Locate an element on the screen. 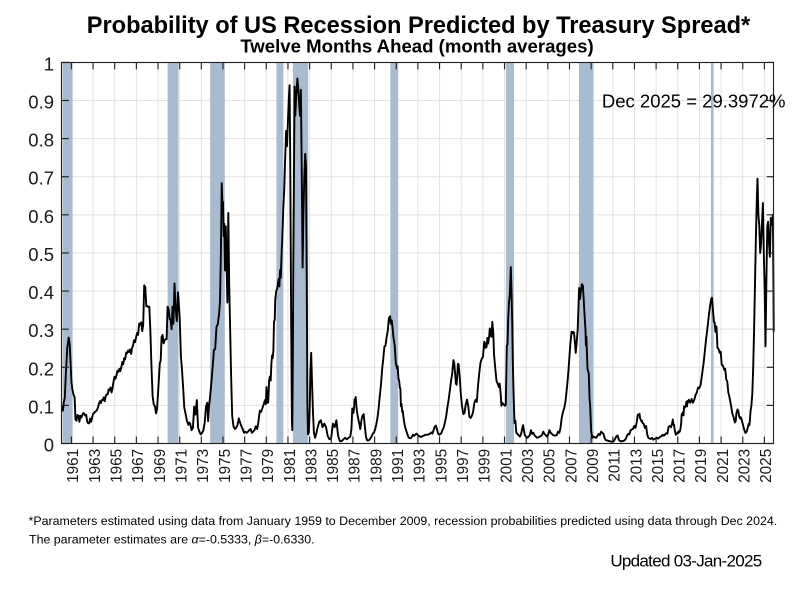 This screenshot has width=800, height=590. svg-text: 1995 is located at coordinates (441, 466).